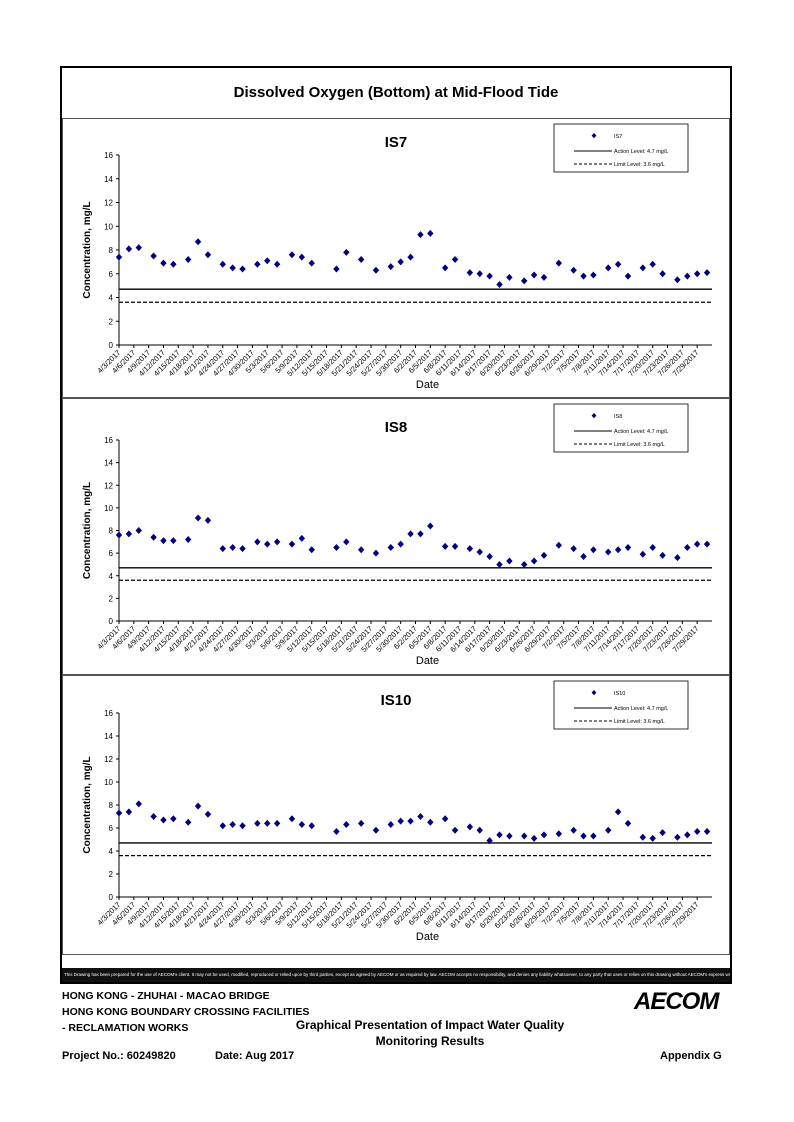  I want to click on chart-title: IS8, so click(396, 427).